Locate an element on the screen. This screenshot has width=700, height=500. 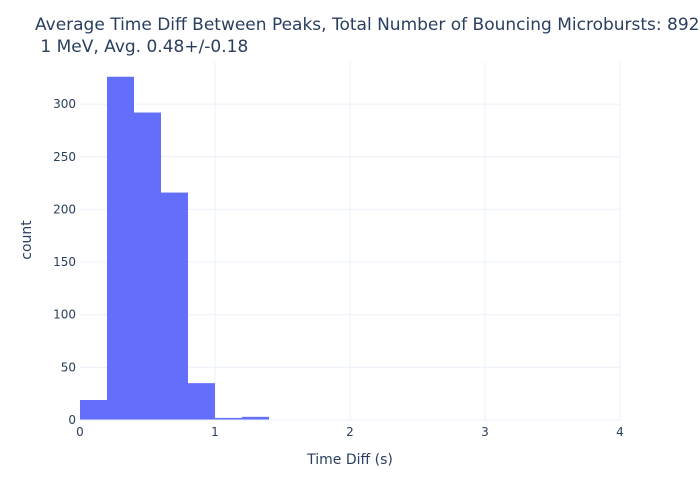
y-tick-labels: 0 50 100 150 200 250 300 is located at coordinates (64, 262).